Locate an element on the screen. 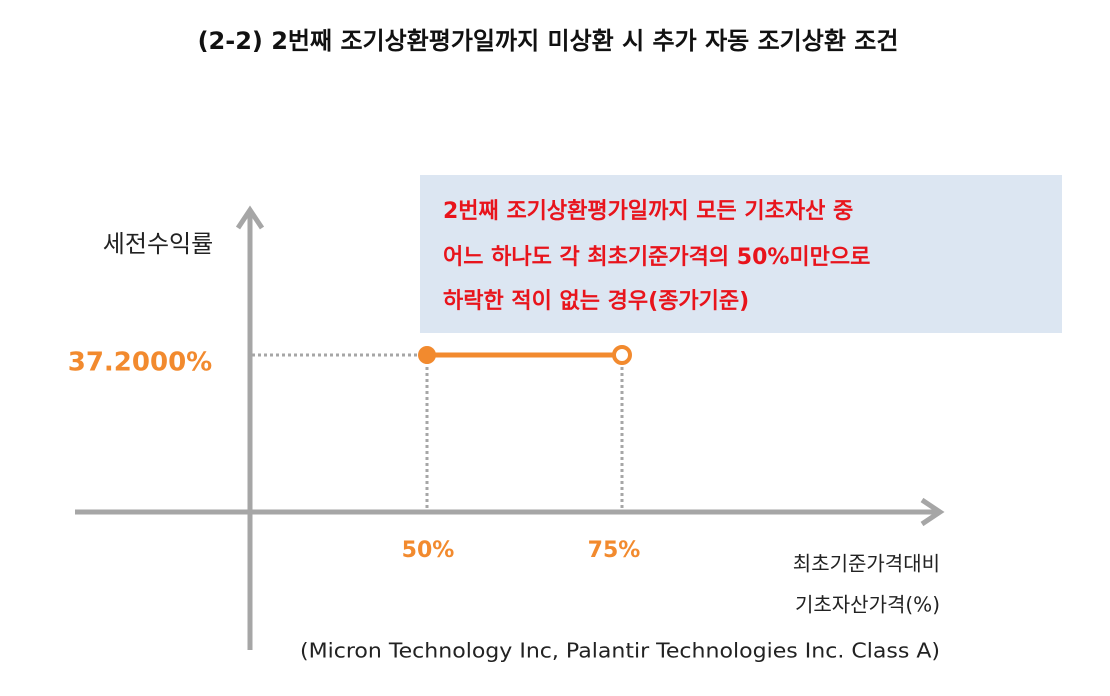 Image resolution: width=1110 pixels, height=696 pixels. callout-box is located at coordinates (741, 254).